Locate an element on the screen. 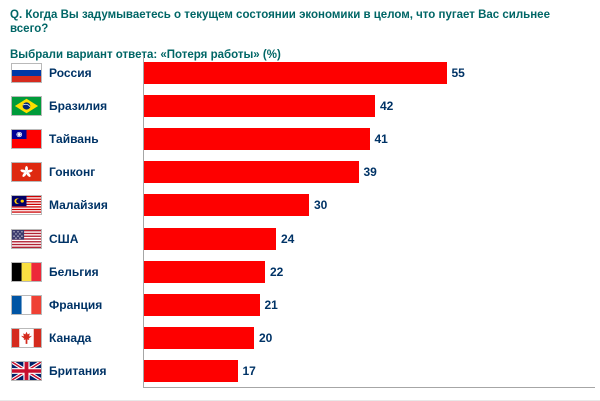  flag-uk-icon is located at coordinates (26, 371).